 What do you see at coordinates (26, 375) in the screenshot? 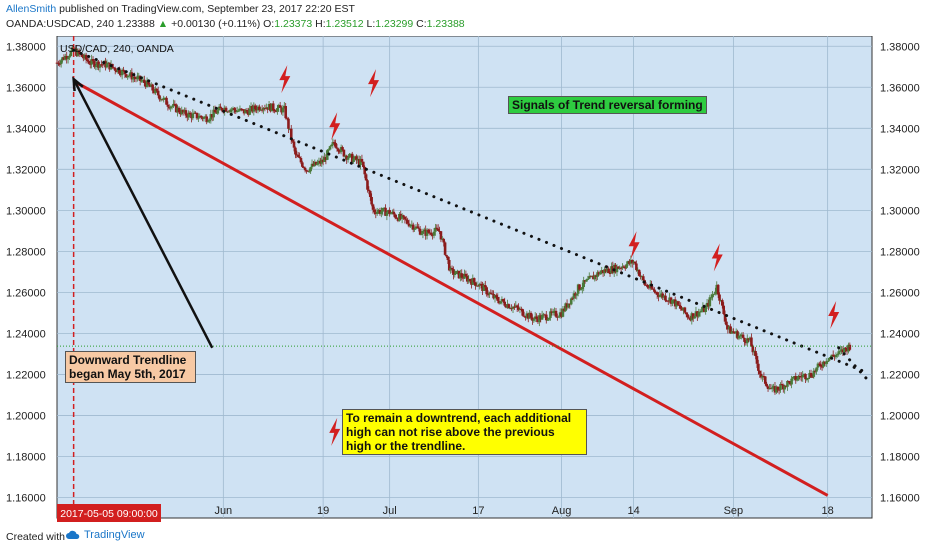
I see `y-tick-label-left: 1.22000` at bounding box center [26, 375].